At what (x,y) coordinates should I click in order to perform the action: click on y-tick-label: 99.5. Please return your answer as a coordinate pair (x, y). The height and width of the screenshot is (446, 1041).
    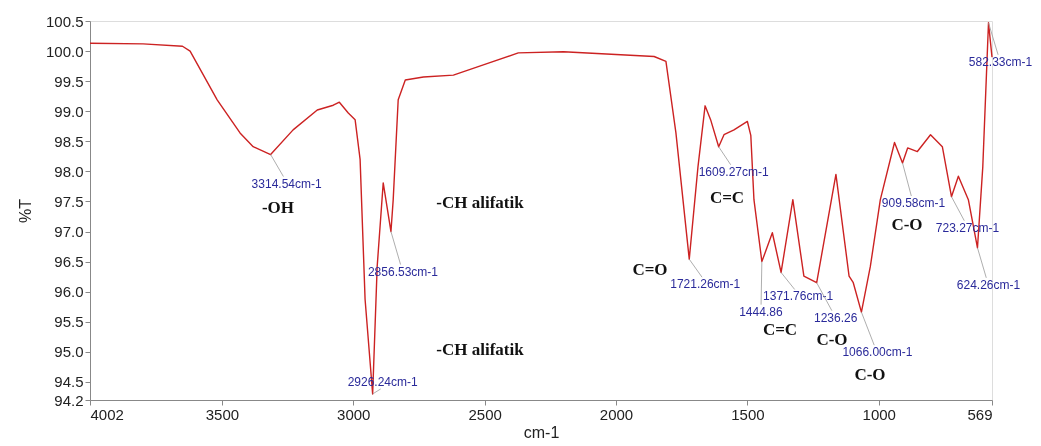
    Looking at the image, I should click on (69, 81).